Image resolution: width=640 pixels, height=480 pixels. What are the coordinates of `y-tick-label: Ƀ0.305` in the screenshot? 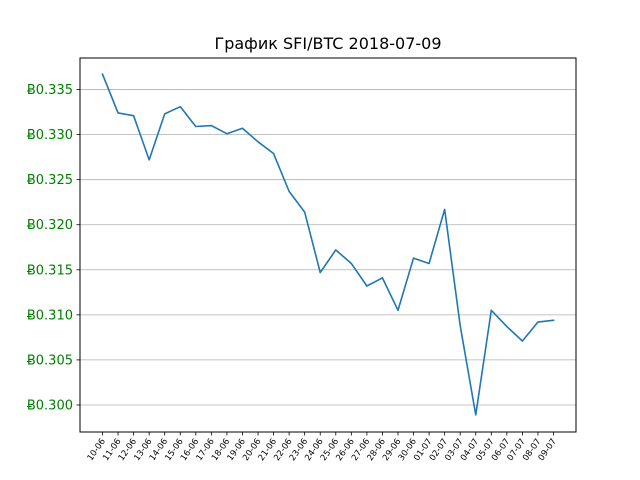 It's located at (50, 360).